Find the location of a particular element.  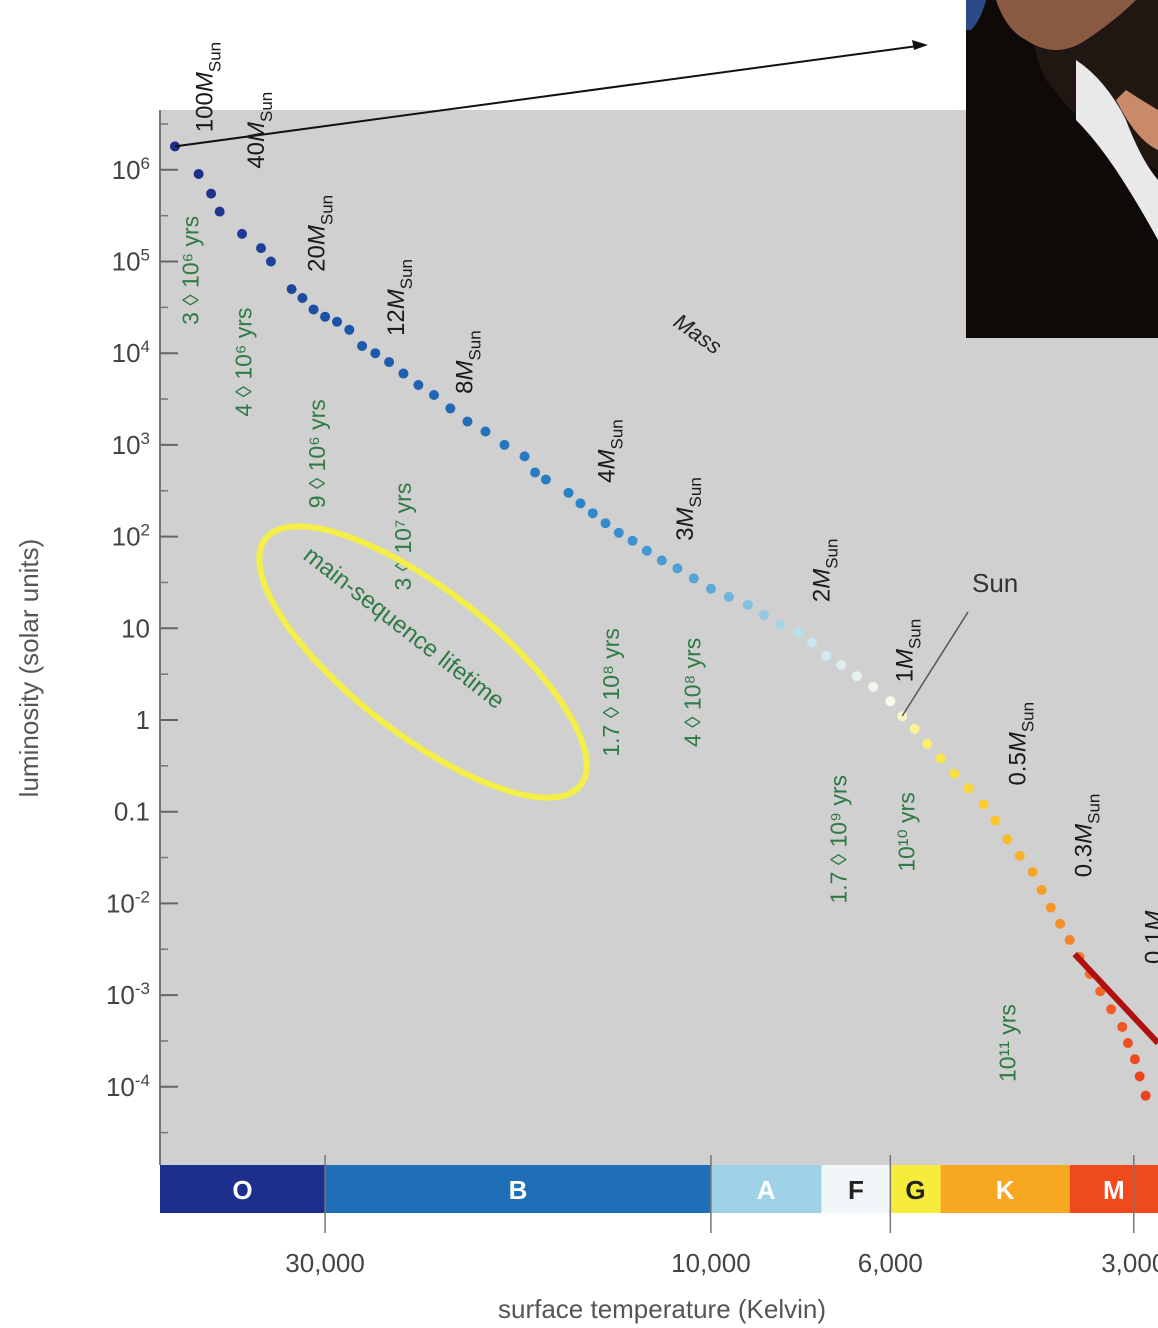

lifetime-label: 9 ◊ 10⁶ yrs is located at coordinates (317, 453).